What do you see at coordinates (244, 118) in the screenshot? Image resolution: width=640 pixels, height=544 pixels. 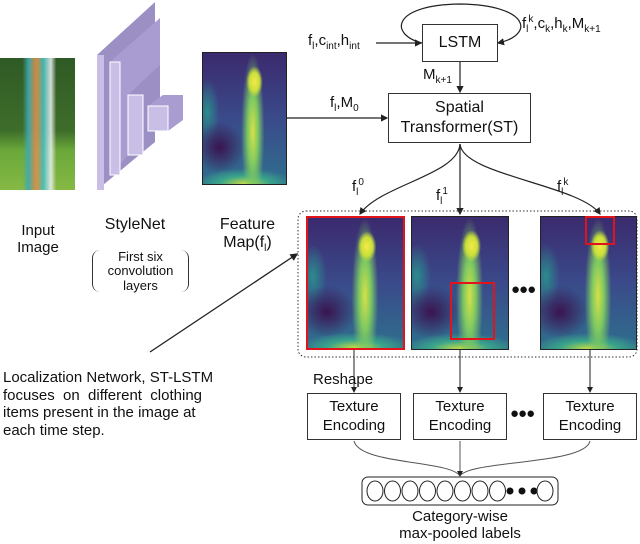 I see `feature-map` at bounding box center [244, 118].